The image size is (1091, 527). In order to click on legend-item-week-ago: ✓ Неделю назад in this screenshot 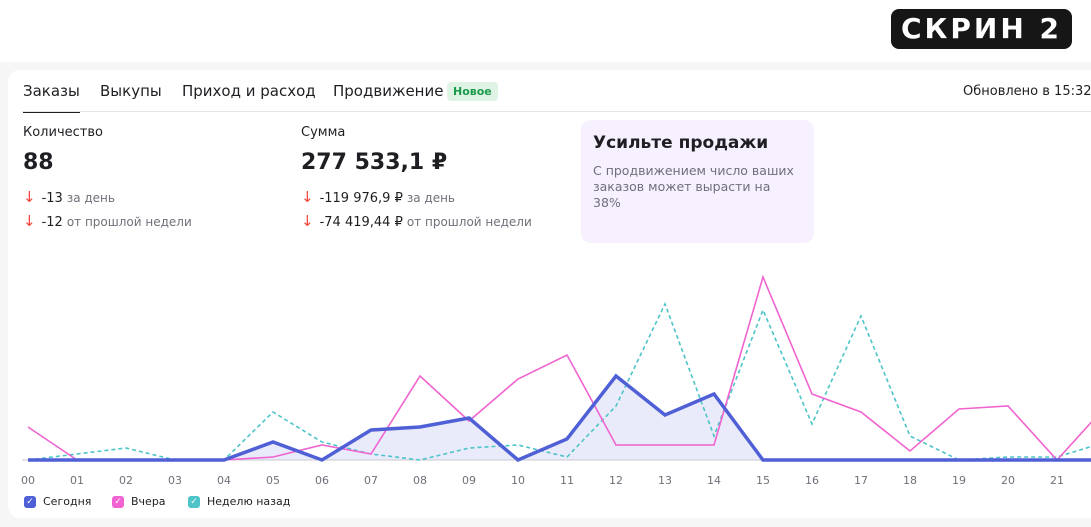, I will do `click(239, 501)`.